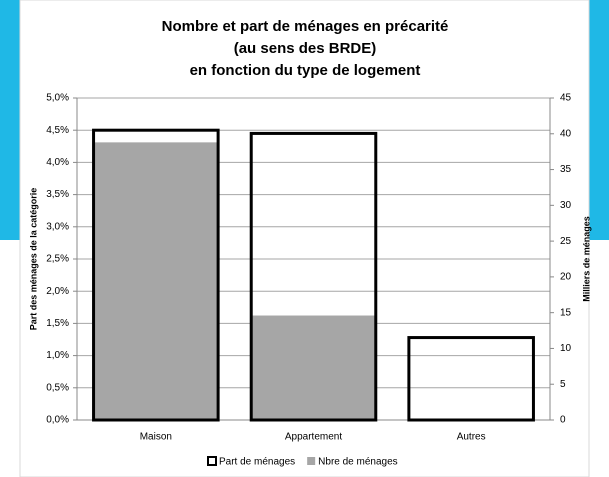 Image resolution: width=609 pixels, height=477 pixels. What do you see at coordinates (566, 205) in the screenshot?
I see `y2-tick-label: 30` at bounding box center [566, 205].